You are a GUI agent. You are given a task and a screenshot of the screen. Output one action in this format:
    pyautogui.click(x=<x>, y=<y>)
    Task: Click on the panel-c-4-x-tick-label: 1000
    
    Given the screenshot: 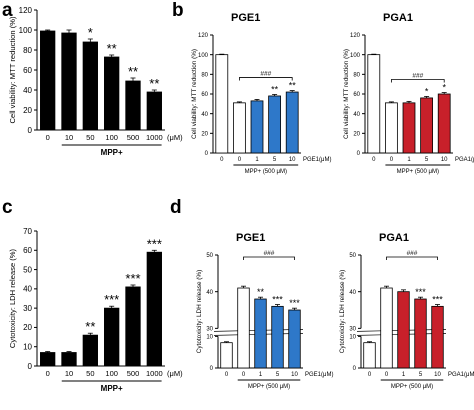 What is the action you would take?
    pyautogui.click(x=154, y=373)
    